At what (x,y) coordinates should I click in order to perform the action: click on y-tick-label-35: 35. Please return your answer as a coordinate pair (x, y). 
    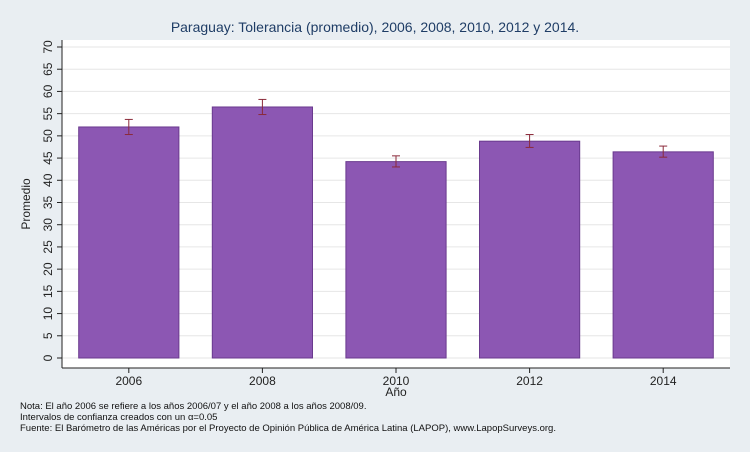
    Looking at the image, I should click on (48, 203).